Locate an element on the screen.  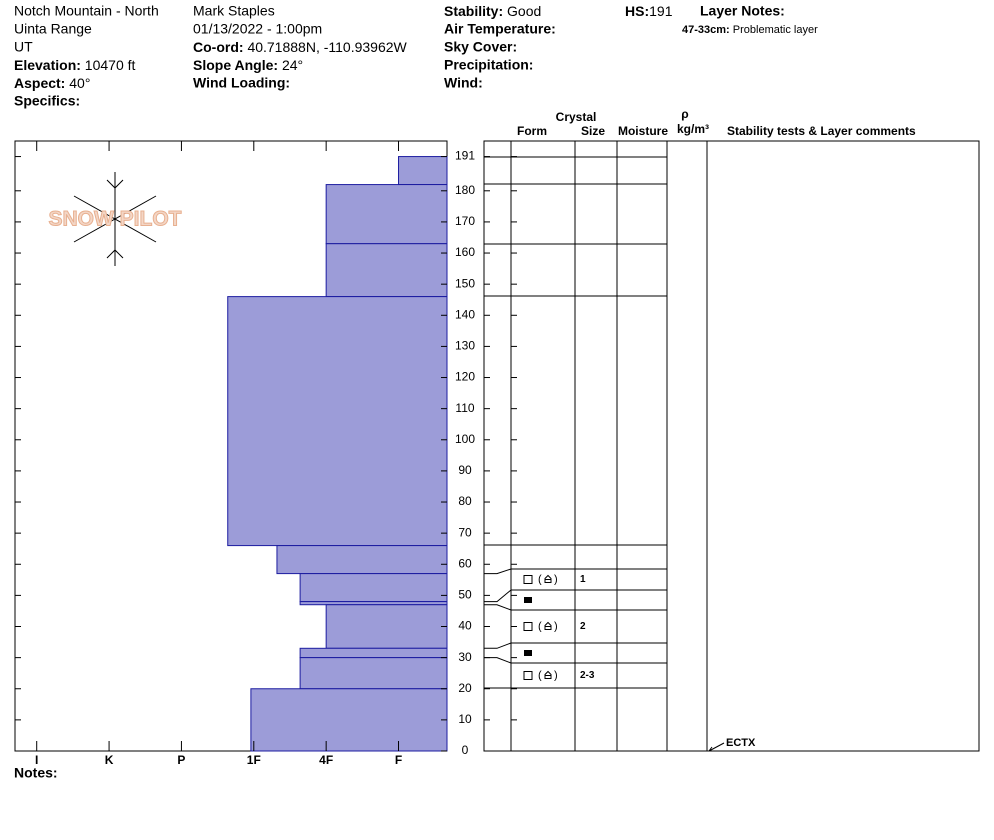
hardness-label: 1F is located at coordinates (254, 760).